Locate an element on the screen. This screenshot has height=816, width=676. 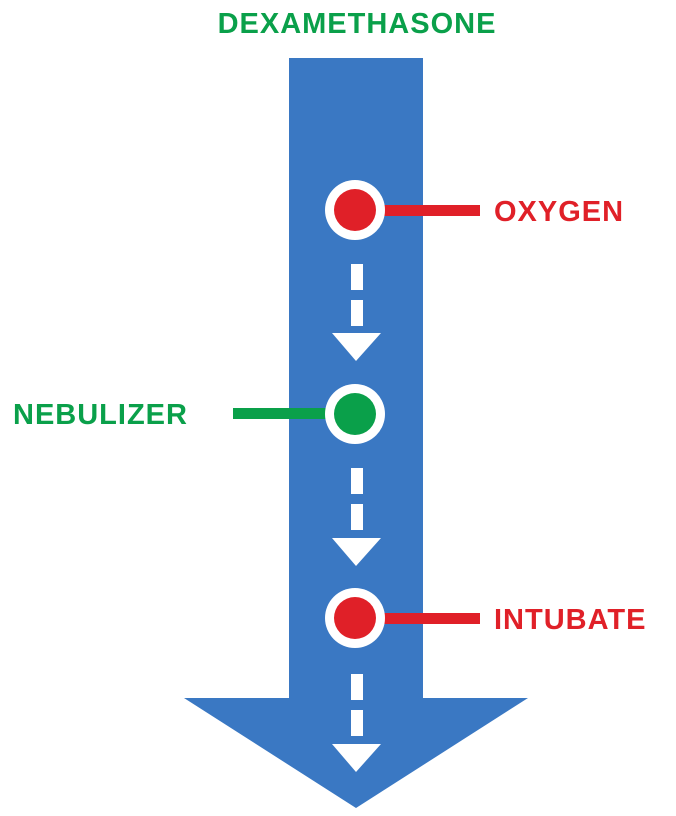
diagram-title: DEXAMETHASONE is located at coordinates (357, 24).